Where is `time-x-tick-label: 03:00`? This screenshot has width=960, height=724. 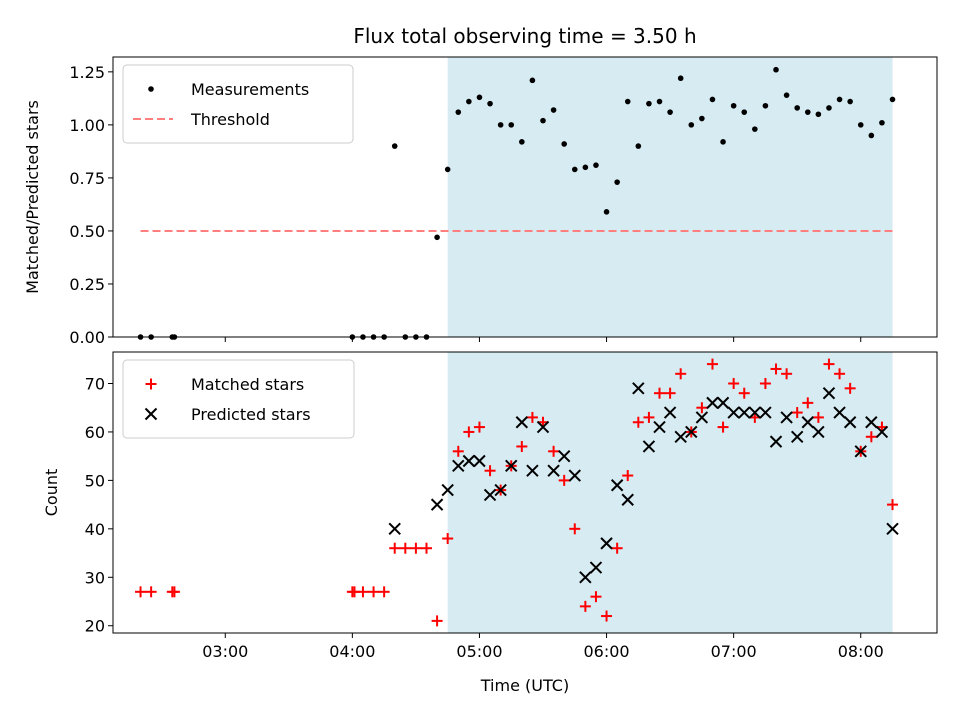 time-x-tick-label: 03:00 is located at coordinates (225, 651).